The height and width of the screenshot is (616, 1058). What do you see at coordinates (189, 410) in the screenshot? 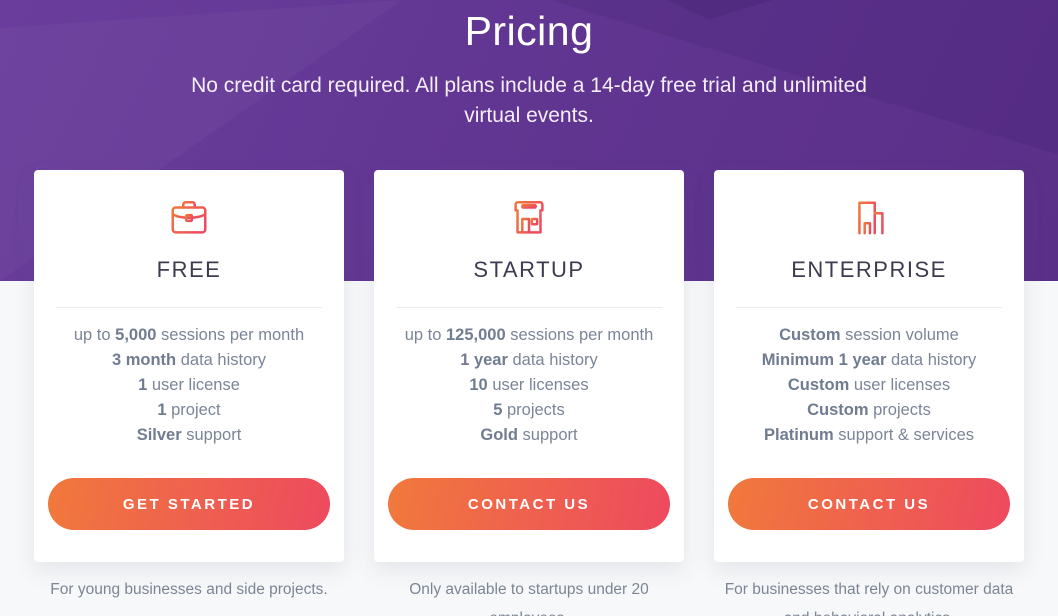
I see `feature-item: 1 project` at bounding box center [189, 410].